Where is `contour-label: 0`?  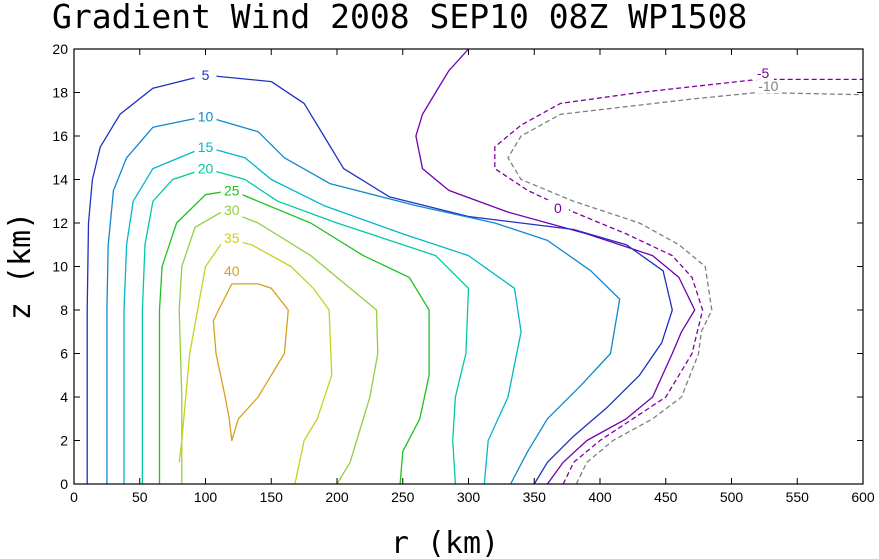 contour-label: 0 is located at coordinates (558, 208).